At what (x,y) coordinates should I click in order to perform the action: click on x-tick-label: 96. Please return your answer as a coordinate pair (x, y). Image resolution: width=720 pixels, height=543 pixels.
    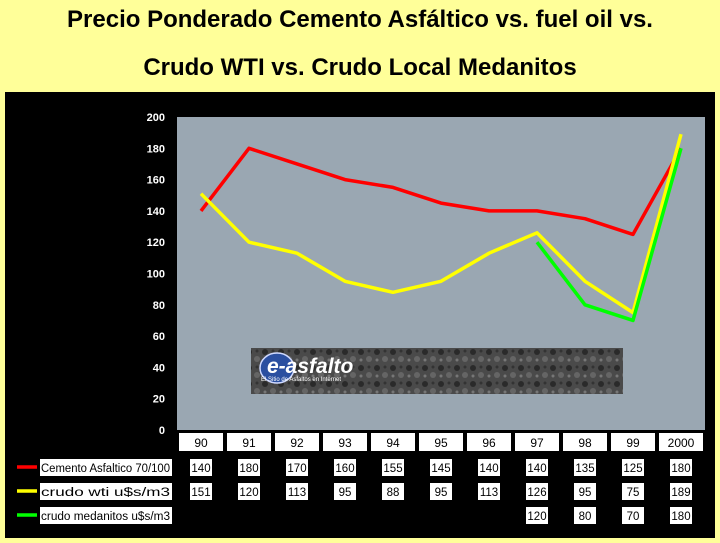
    Looking at the image, I should click on (489, 443).